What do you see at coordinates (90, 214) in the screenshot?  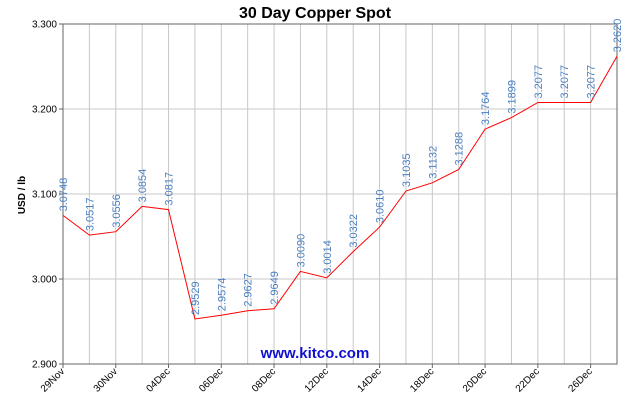 I see `data-label: 3.0517` at bounding box center [90, 214].